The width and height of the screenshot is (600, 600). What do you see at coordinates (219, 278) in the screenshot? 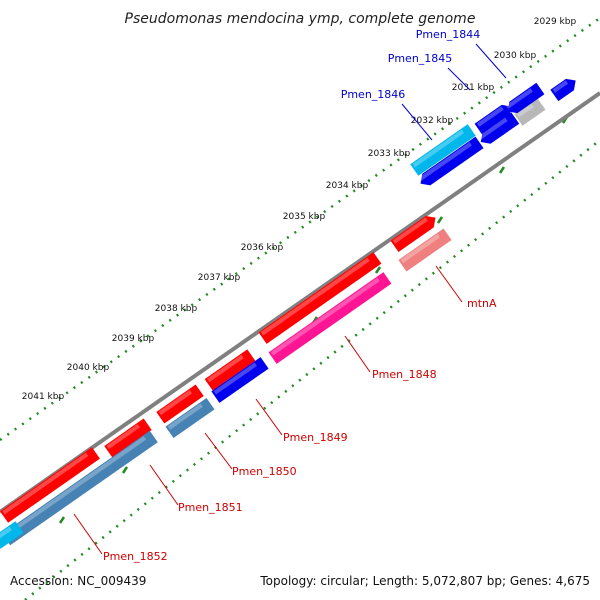
I see `kbp-label: 2037 kbp` at bounding box center [219, 278].